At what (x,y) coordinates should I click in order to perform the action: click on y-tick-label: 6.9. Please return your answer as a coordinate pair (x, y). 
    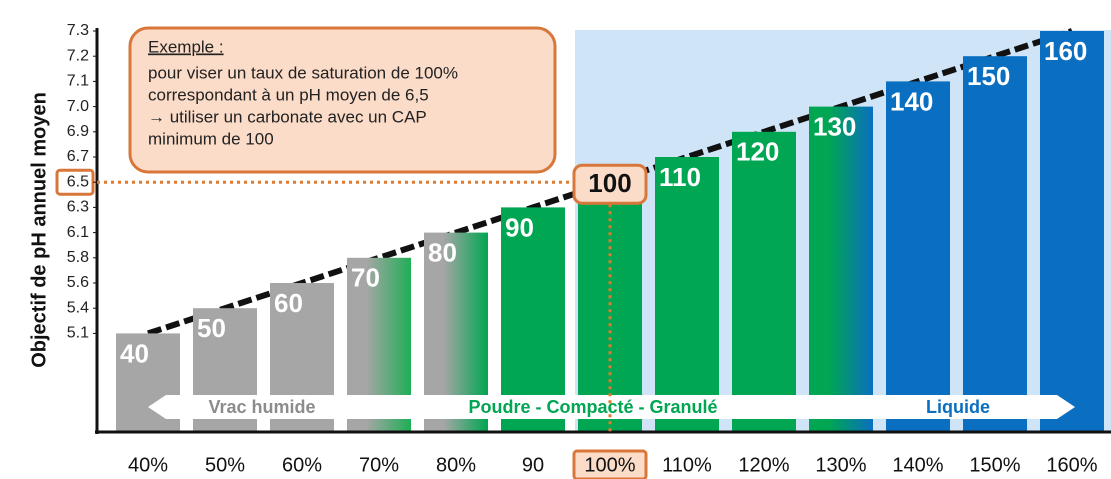
    Looking at the image, I should click on (78, 131).